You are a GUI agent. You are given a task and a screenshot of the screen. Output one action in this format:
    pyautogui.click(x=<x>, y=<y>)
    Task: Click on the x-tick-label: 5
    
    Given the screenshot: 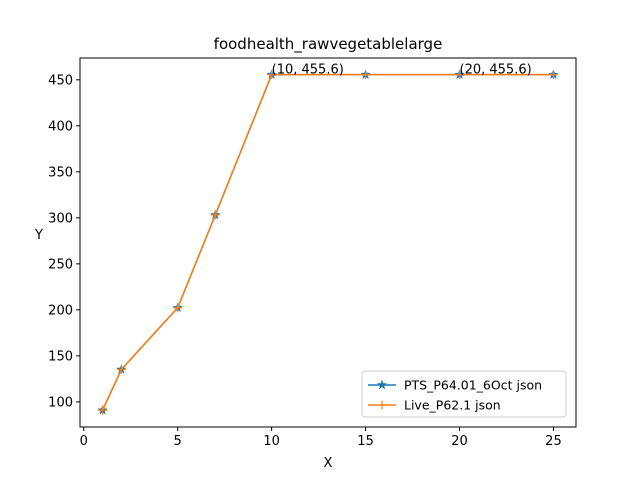 What is the action you would take?
    pyautogui.click(x=178, y=441)
    